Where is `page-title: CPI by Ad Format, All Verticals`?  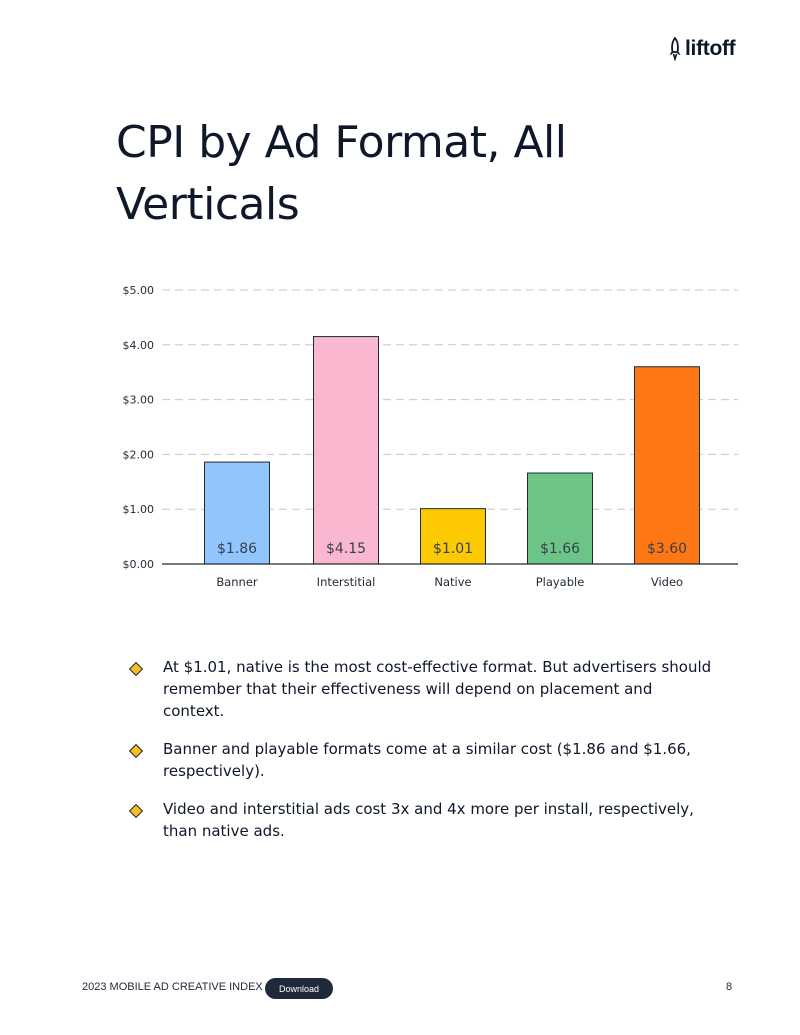 page-title: CPI by Ad Format, All Verticals is located at coordinates (341, 173).